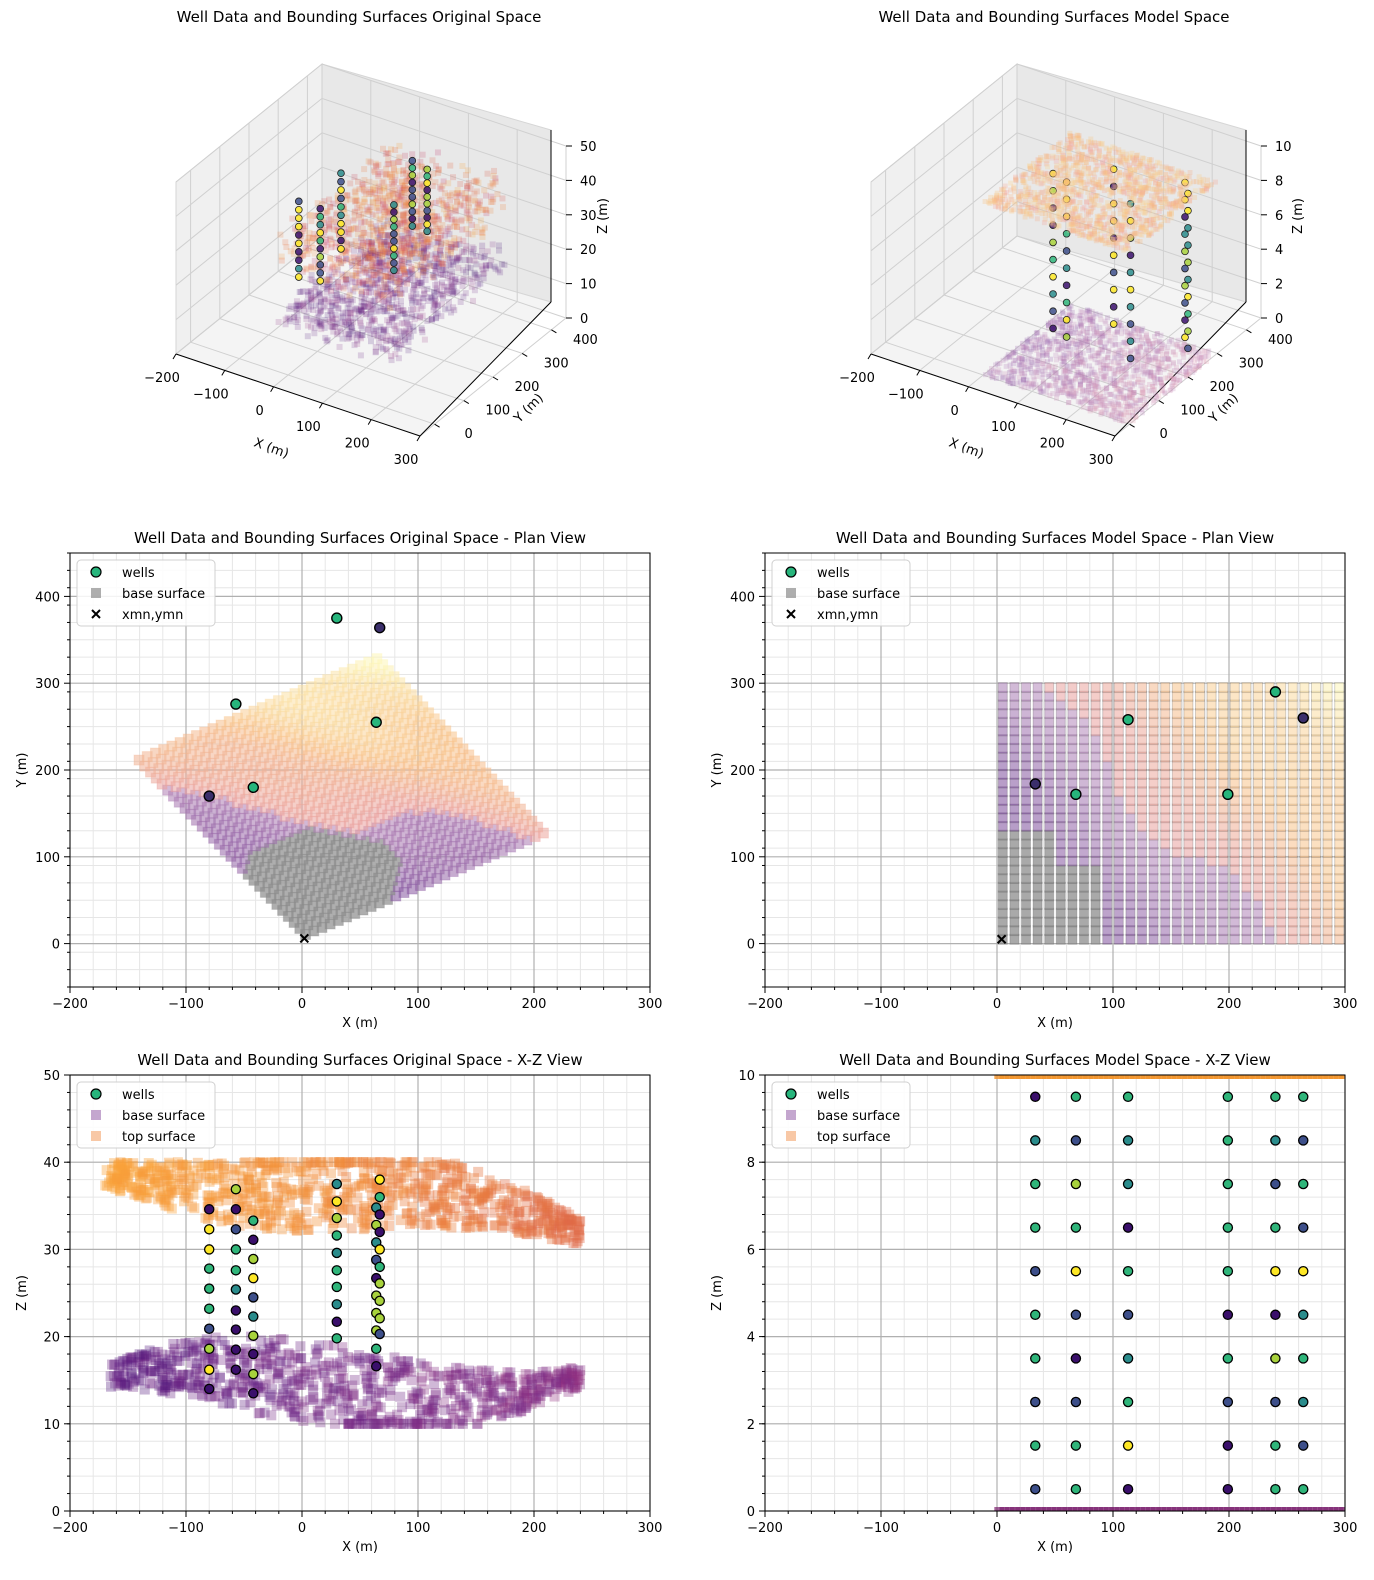 This screenshot has height=1580, width=1374. What do you see at coordinates (357, 444) in the screenshot?
I see `x-tick-label: 200` at bounding box center [357, 444].